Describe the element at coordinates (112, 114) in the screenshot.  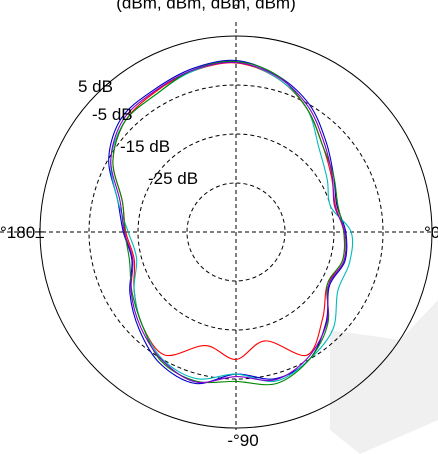
I see `radial-label-1: -5 dB` at that location.